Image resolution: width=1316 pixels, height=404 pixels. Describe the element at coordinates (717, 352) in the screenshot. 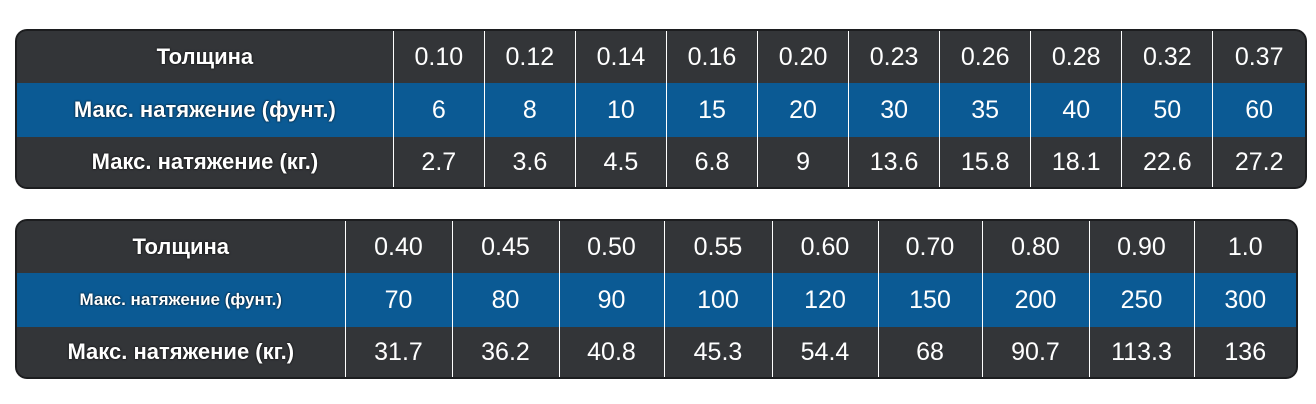

I see `tension-kg-cell: 45.3` at that location.